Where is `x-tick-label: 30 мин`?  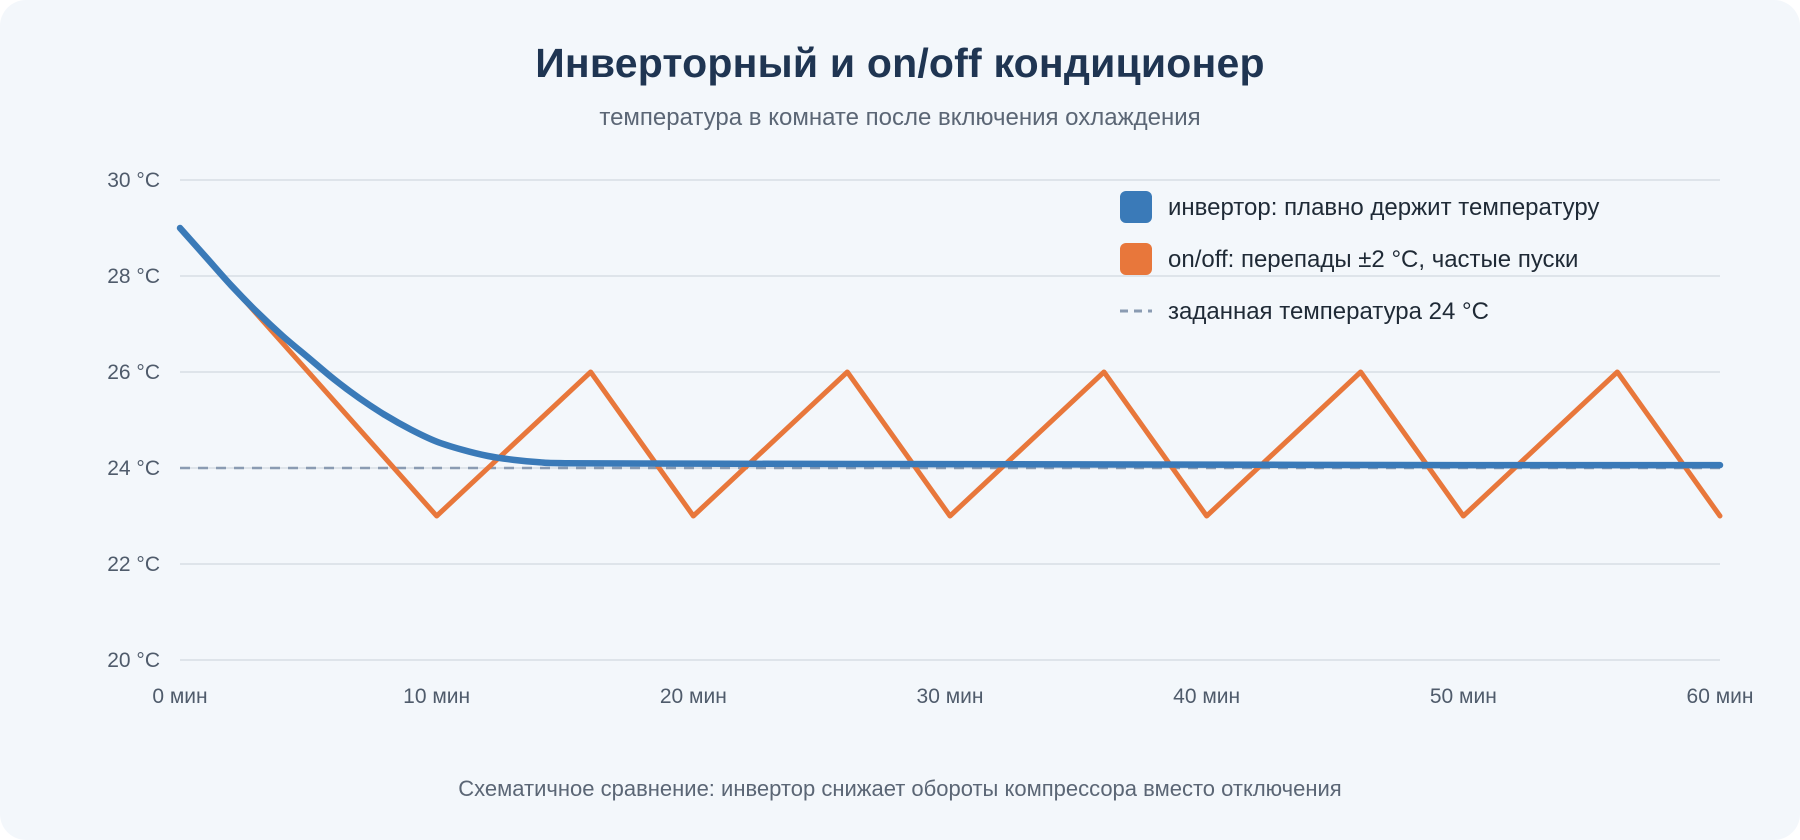 x-tick-label: 30 мин is located at coordinates (950, 696).